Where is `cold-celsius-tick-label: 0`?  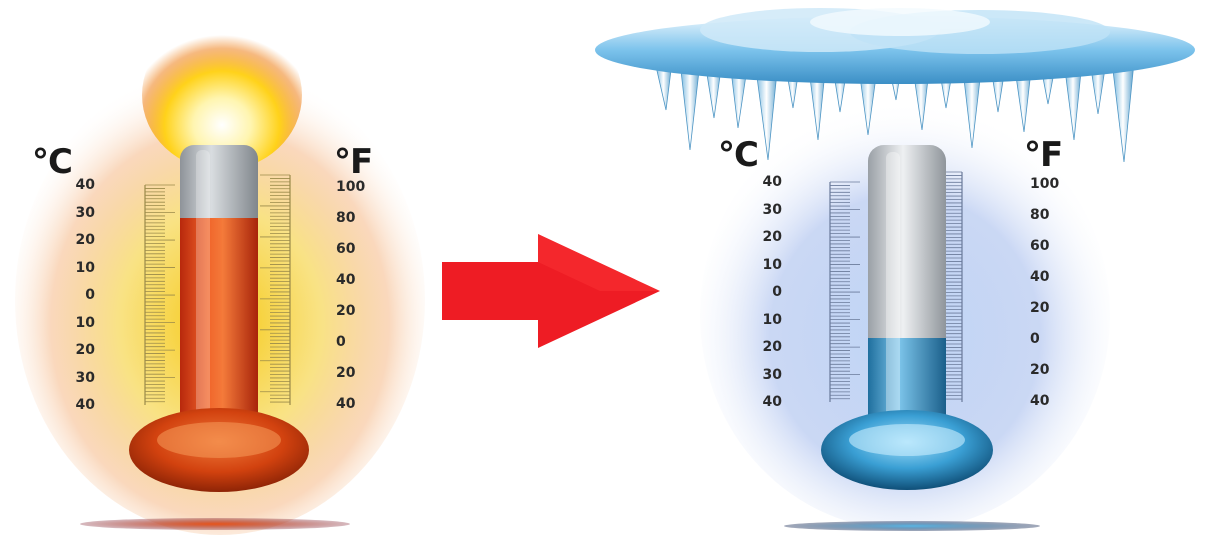 cold-celsius-tick-label: 0 is located at coordinates (777, 292).